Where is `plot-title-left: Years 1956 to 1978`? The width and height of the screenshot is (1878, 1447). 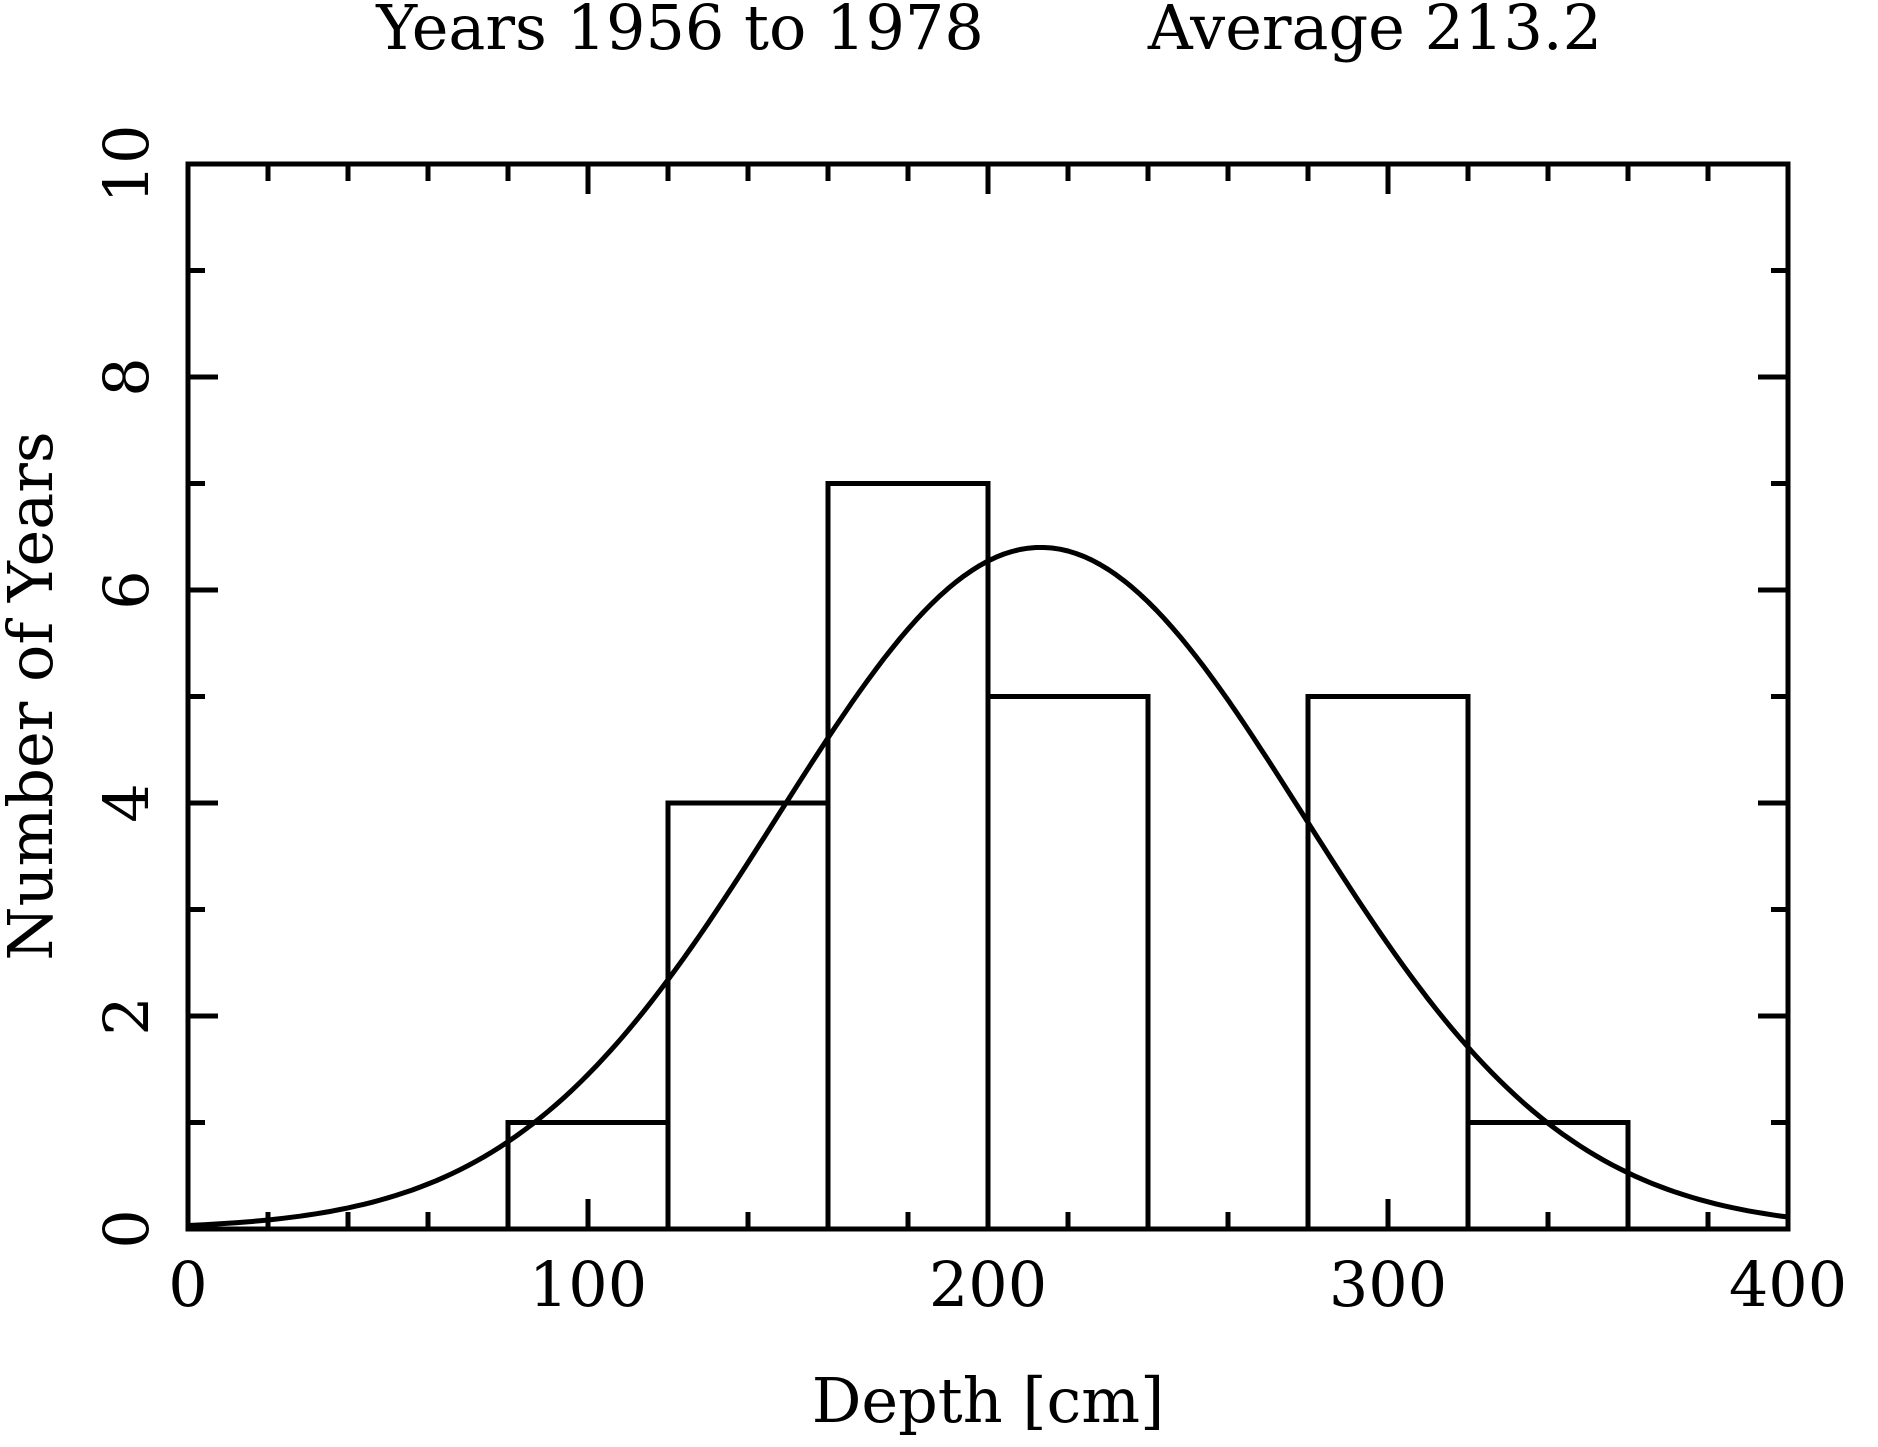 plot-title-left: Years 1956 to 1978 is located at coordinates (679, 32).